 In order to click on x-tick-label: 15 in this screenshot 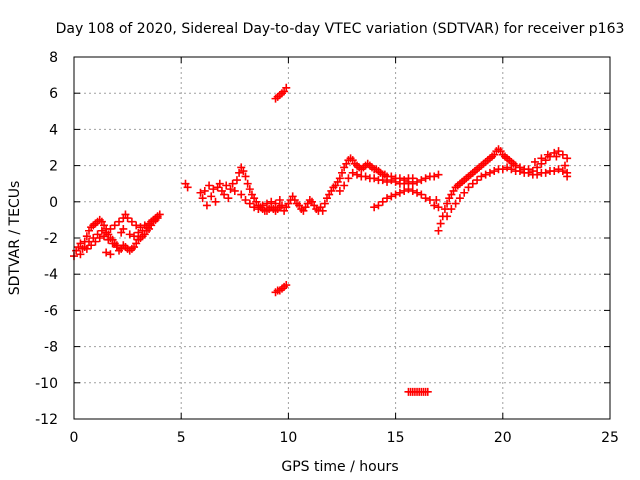, I will do `click(396, 438)`.